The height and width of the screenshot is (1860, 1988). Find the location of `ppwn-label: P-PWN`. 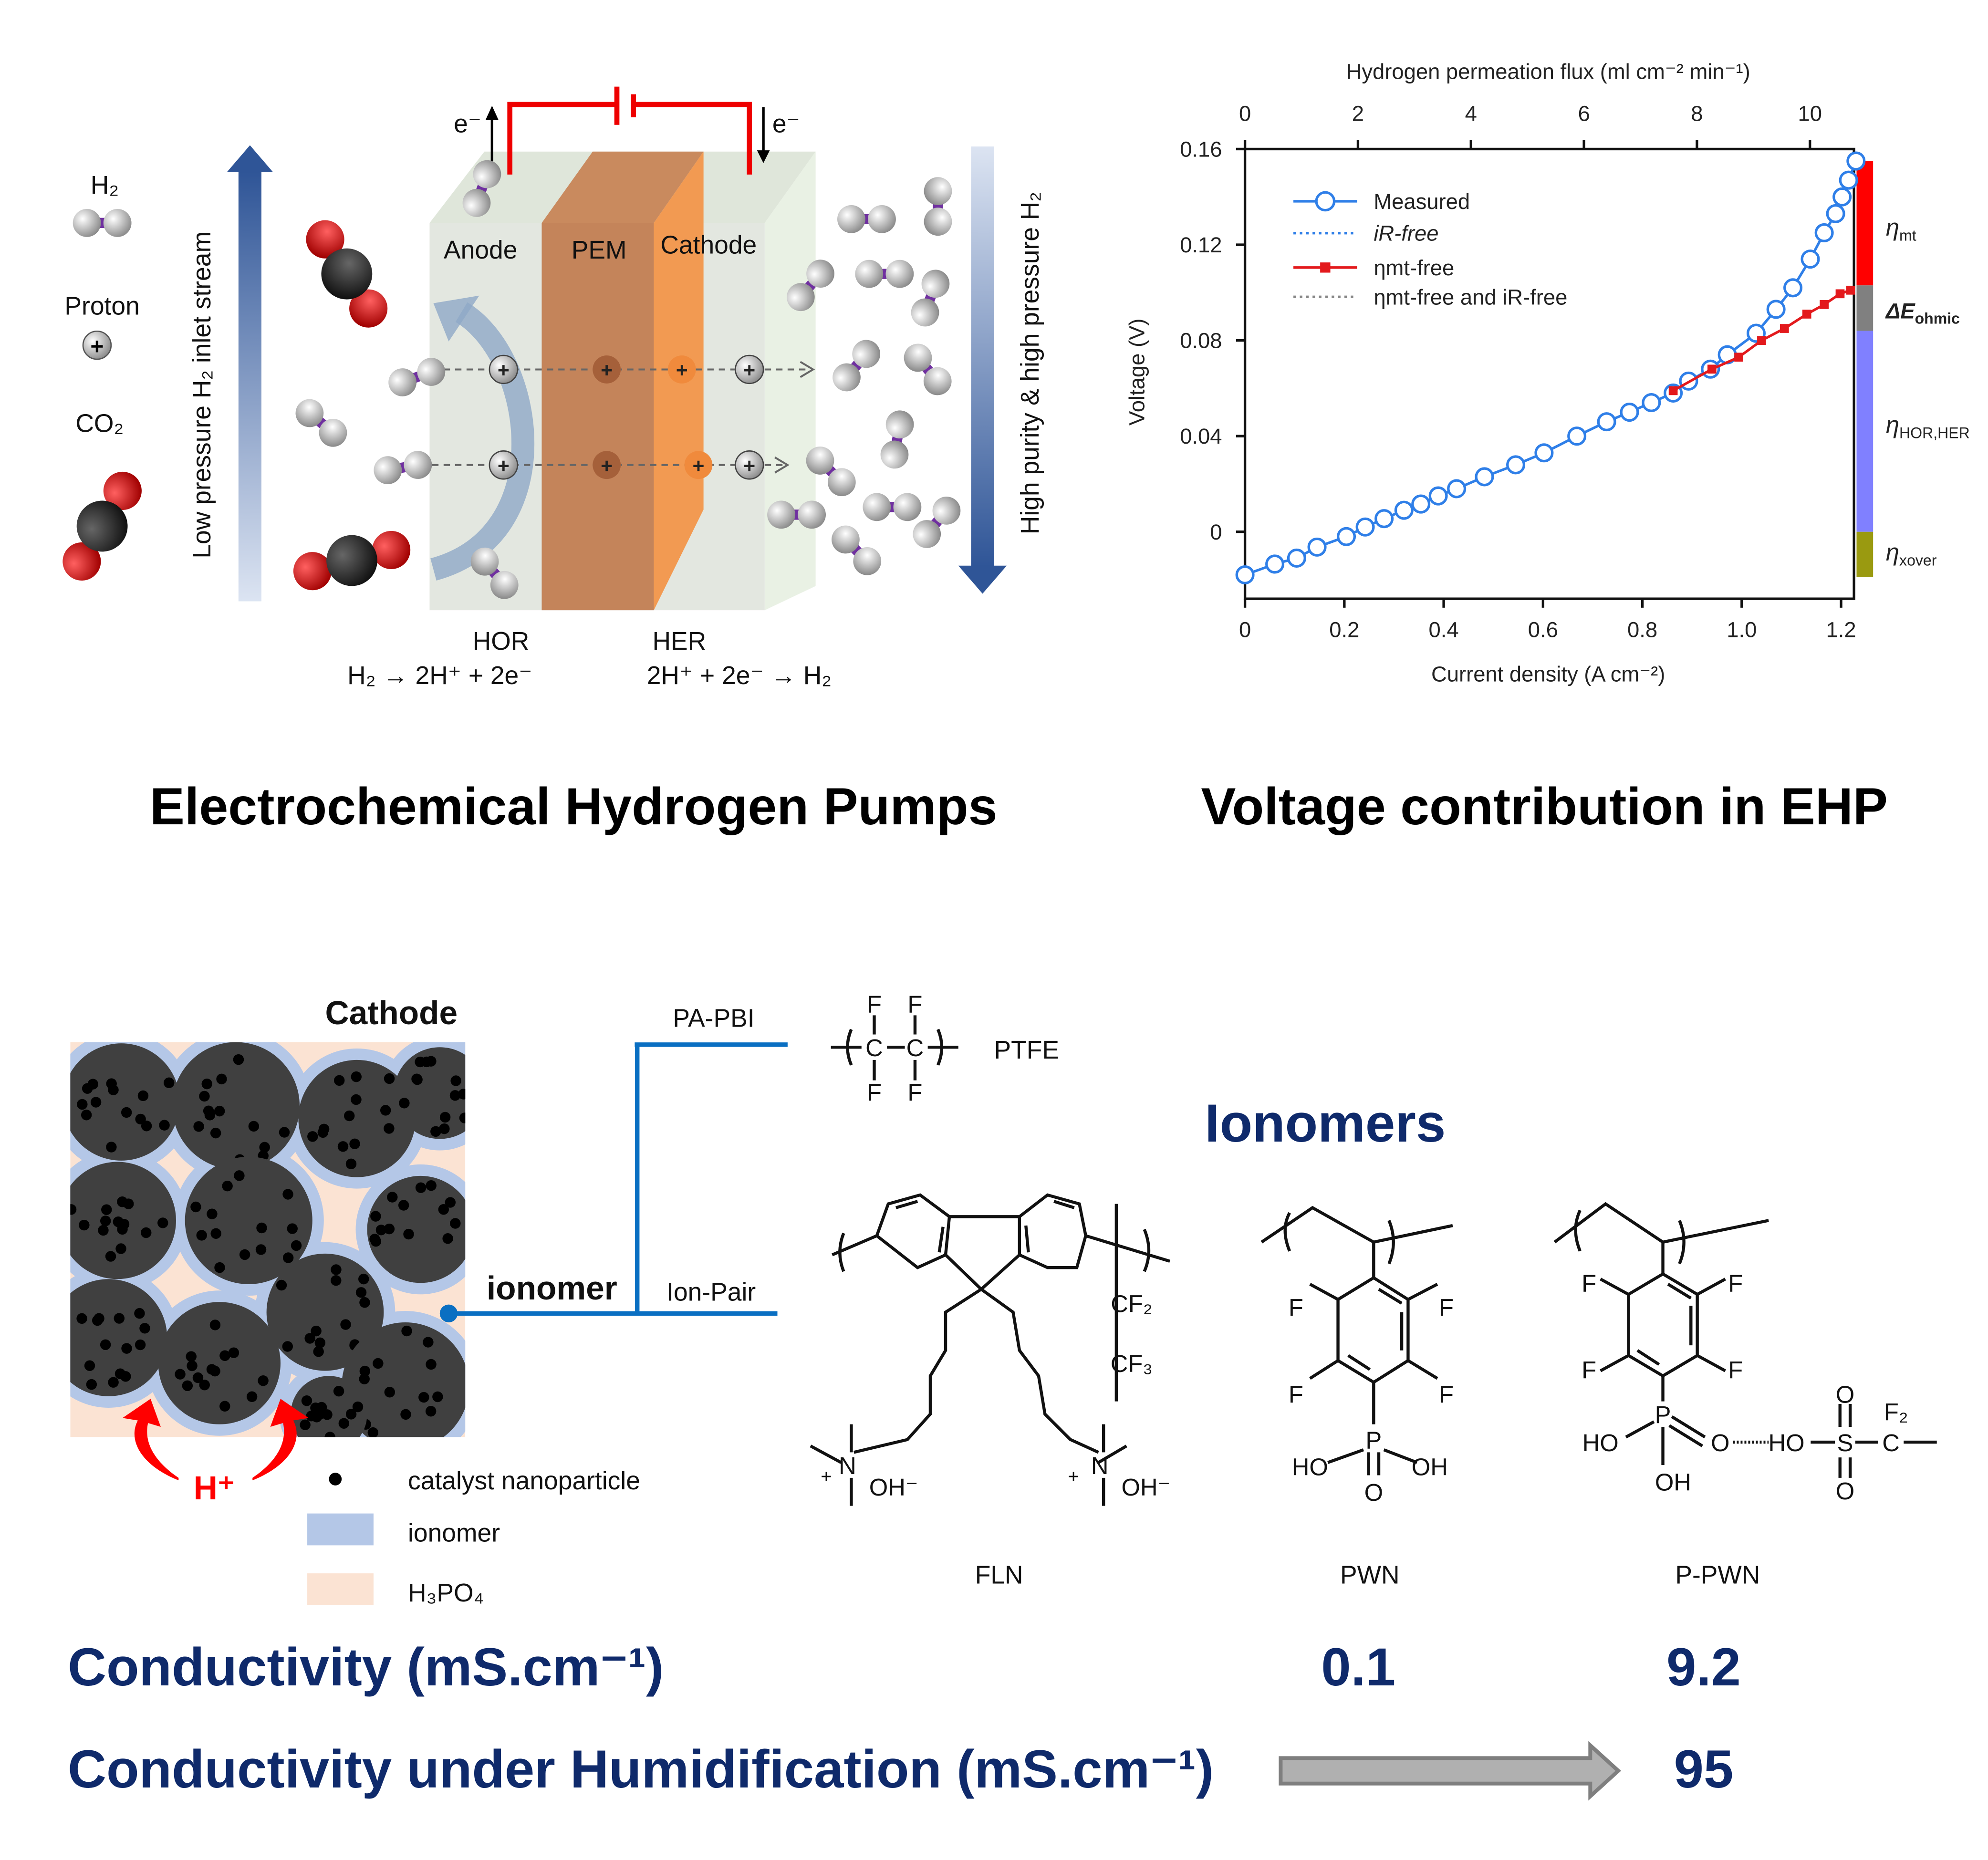

ppwn-label: P-PWN is located at coordinates (1717, 1575).